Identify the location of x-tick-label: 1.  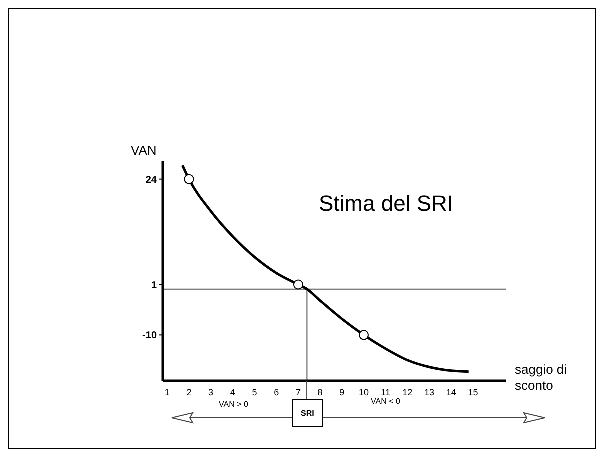
(167, 392).